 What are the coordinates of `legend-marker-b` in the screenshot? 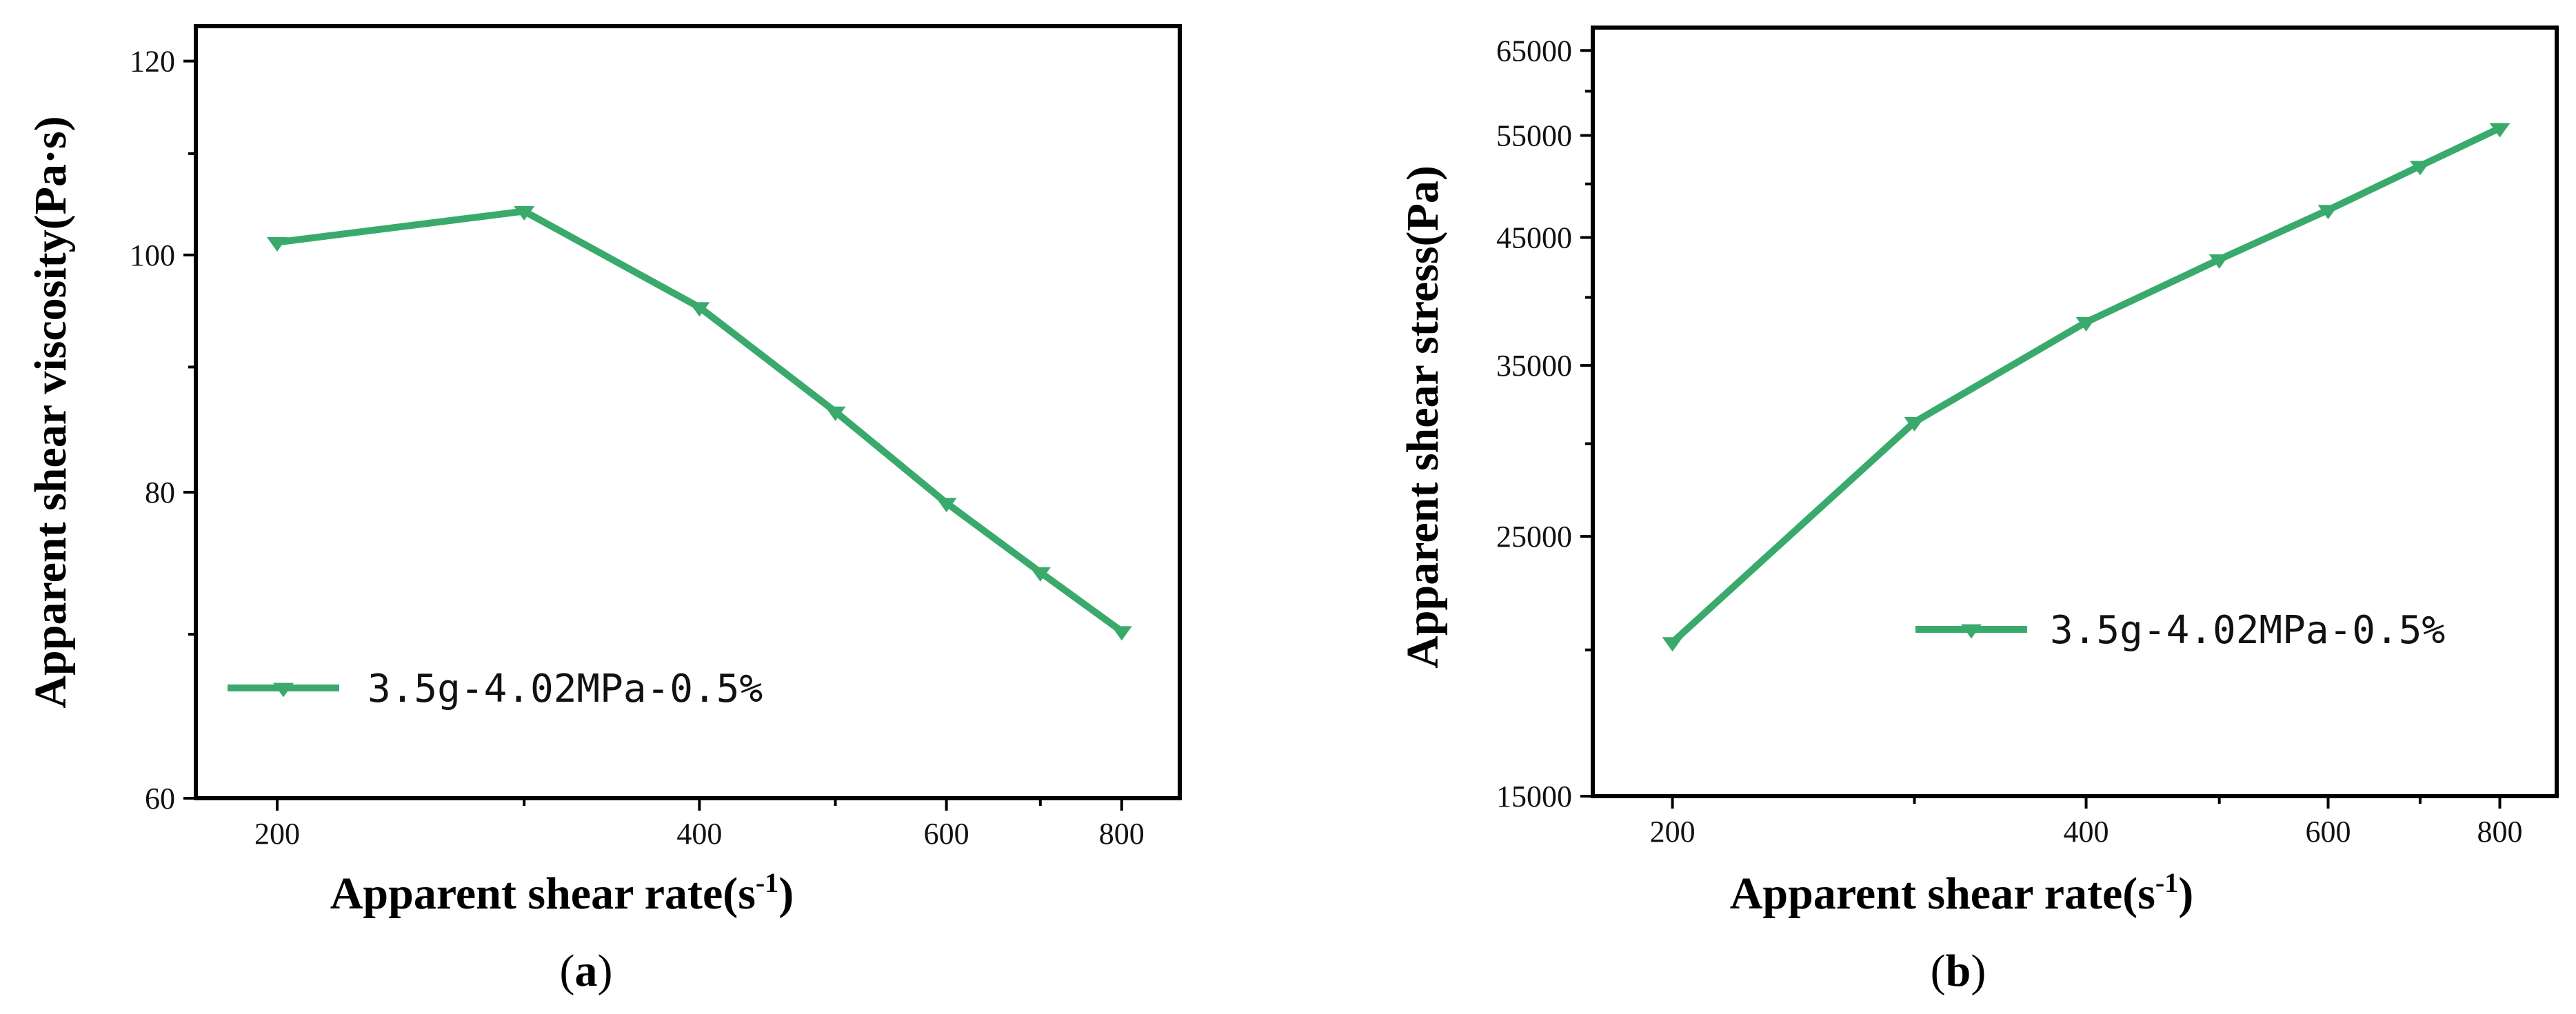 It's located at (1971, 631).